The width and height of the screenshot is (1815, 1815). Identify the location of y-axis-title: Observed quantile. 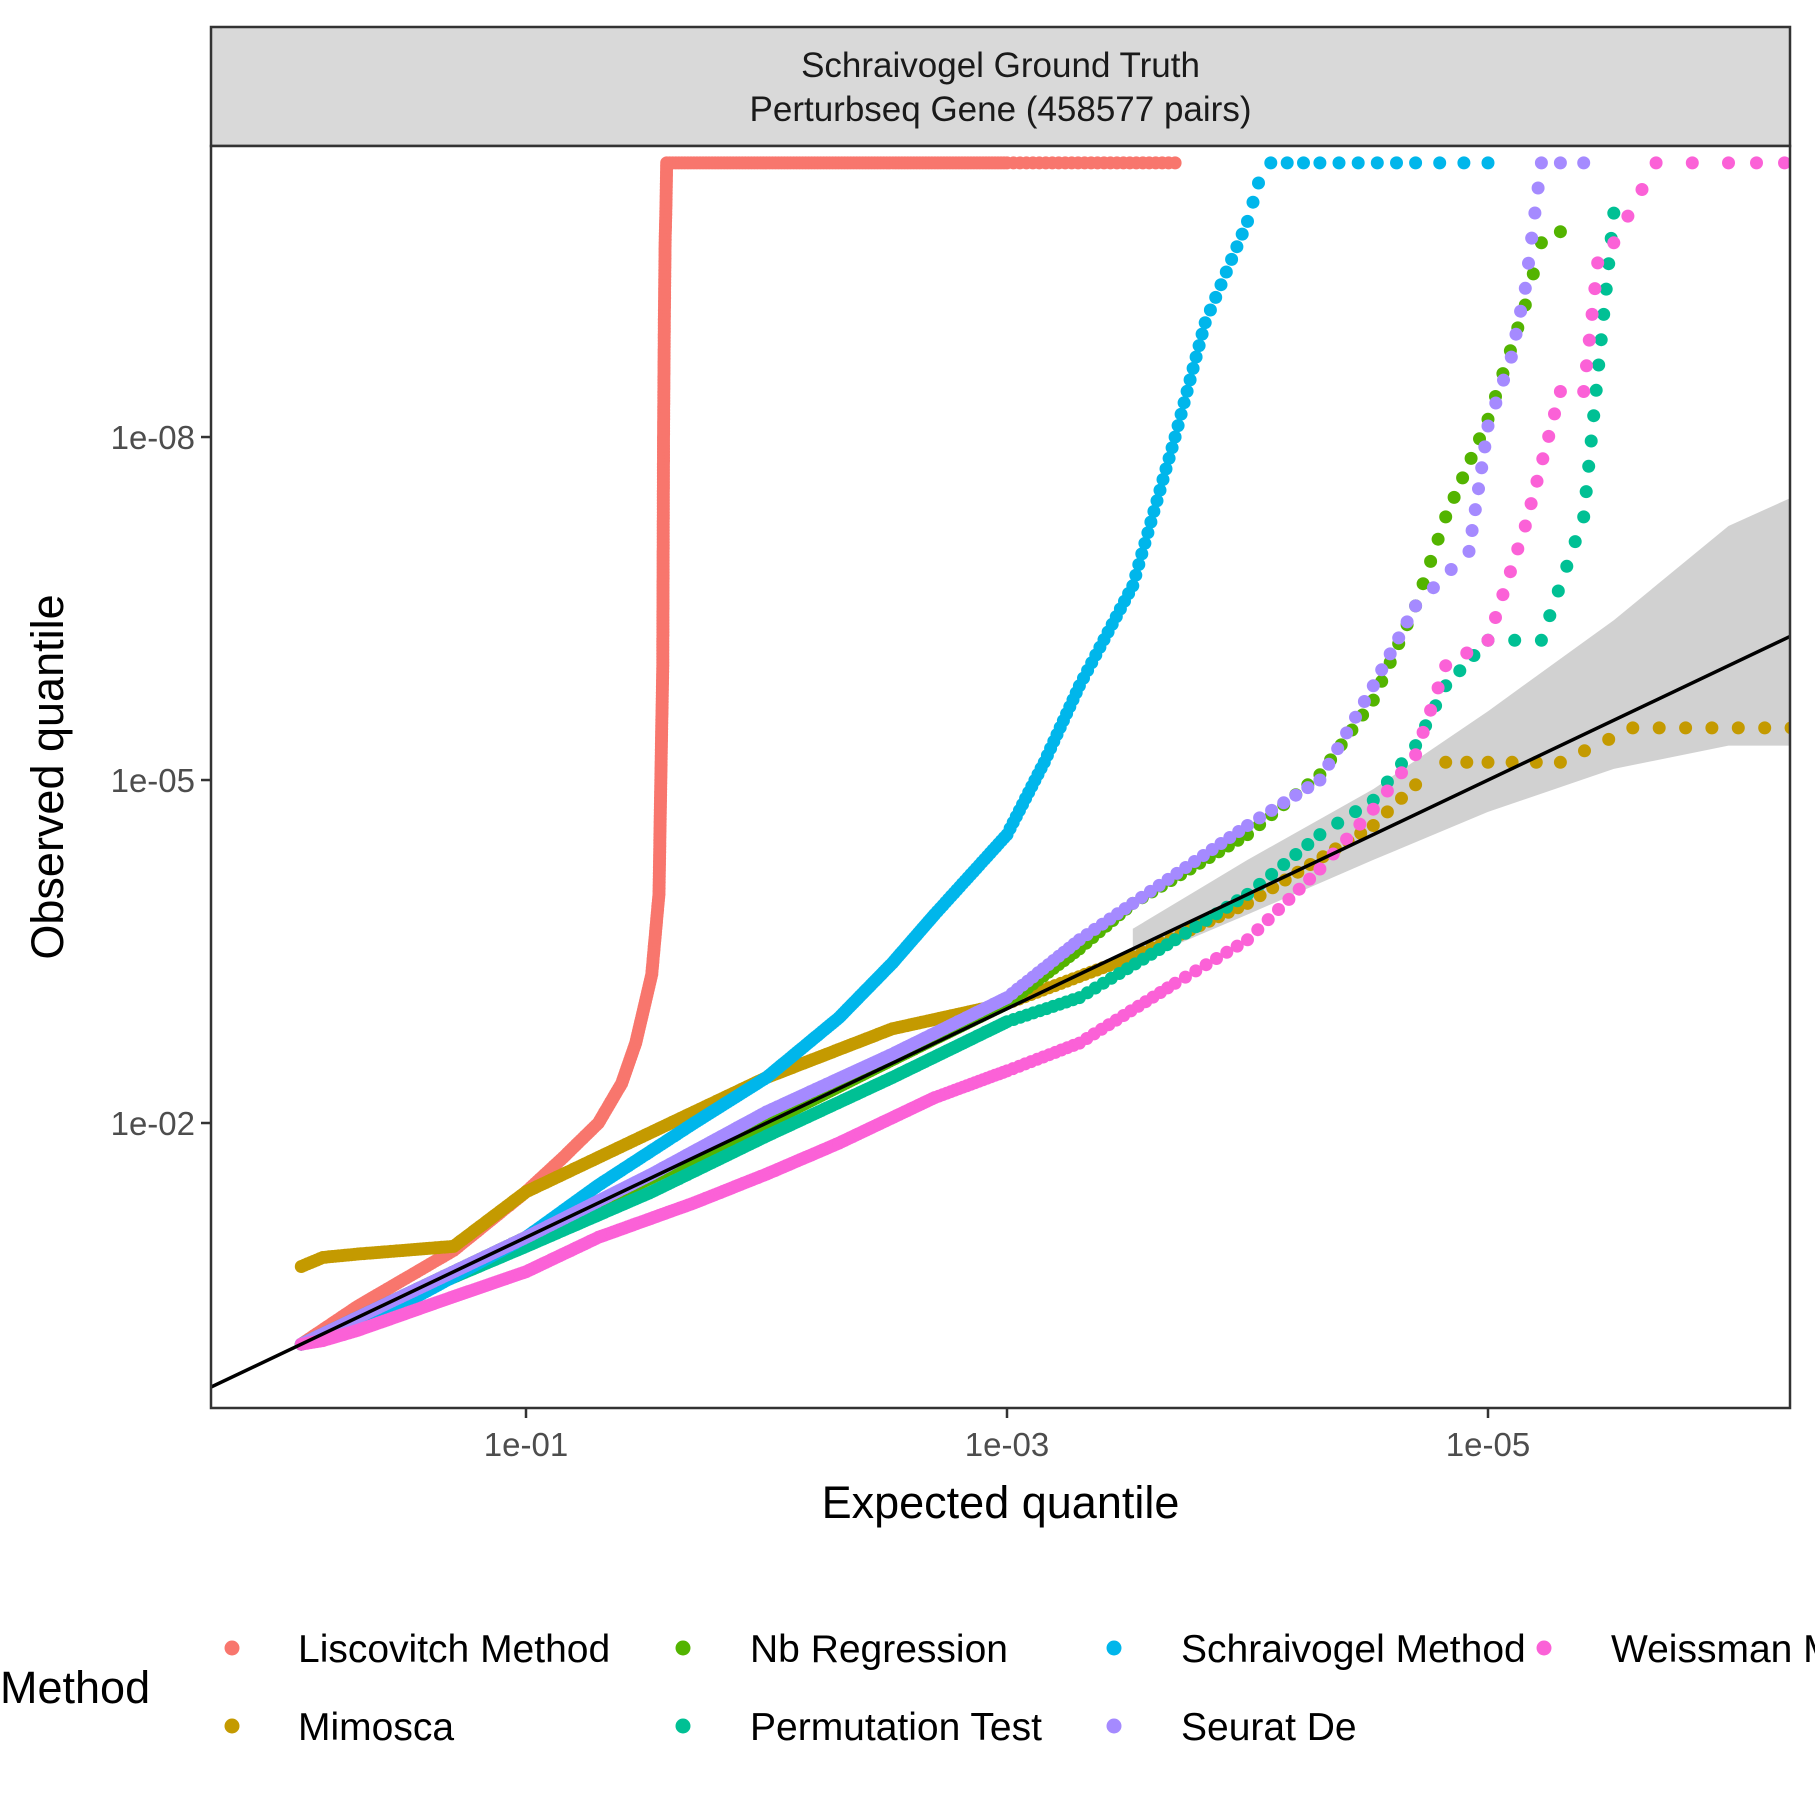
(47, 776).